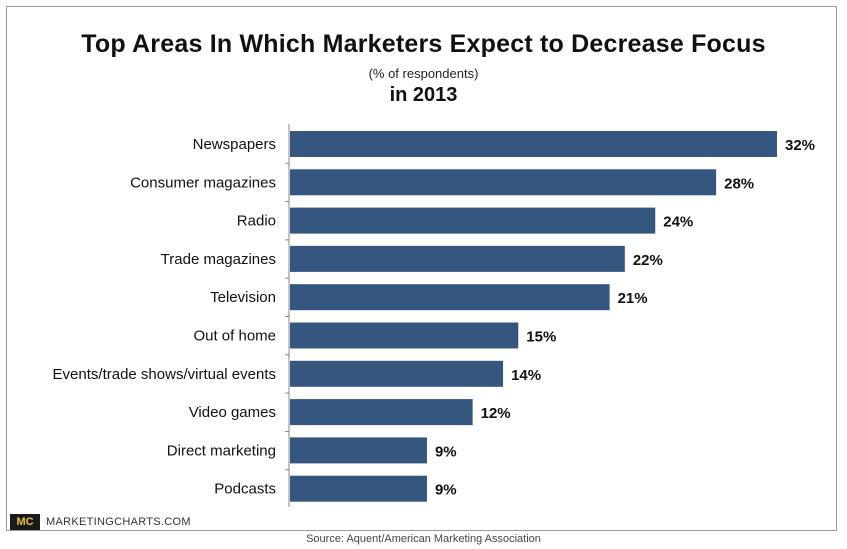  What do you see at coordinates (203, 182) in the screenshot?
I see `category-label: Consumer magazines` at bounding box center [203, 182].